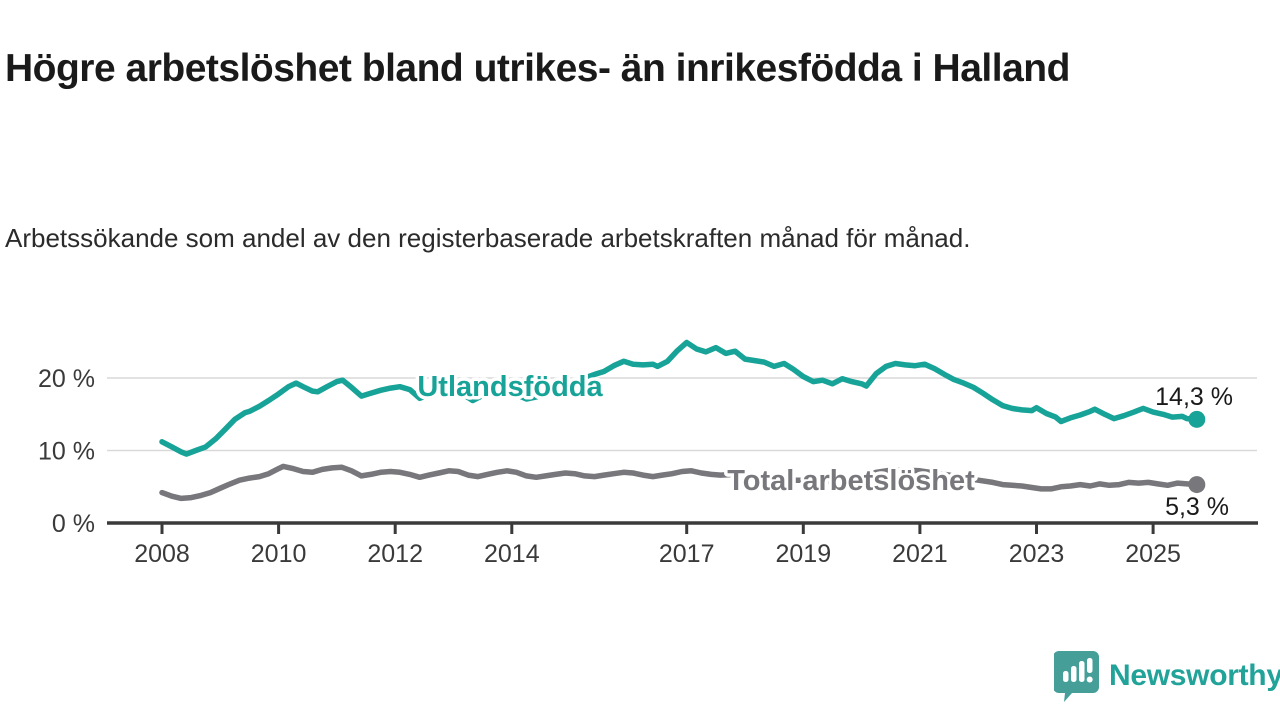 This screenshot has height=720, width=1280. I want to click on total-arbetsloshet-end-dot, so click(1197, 485).